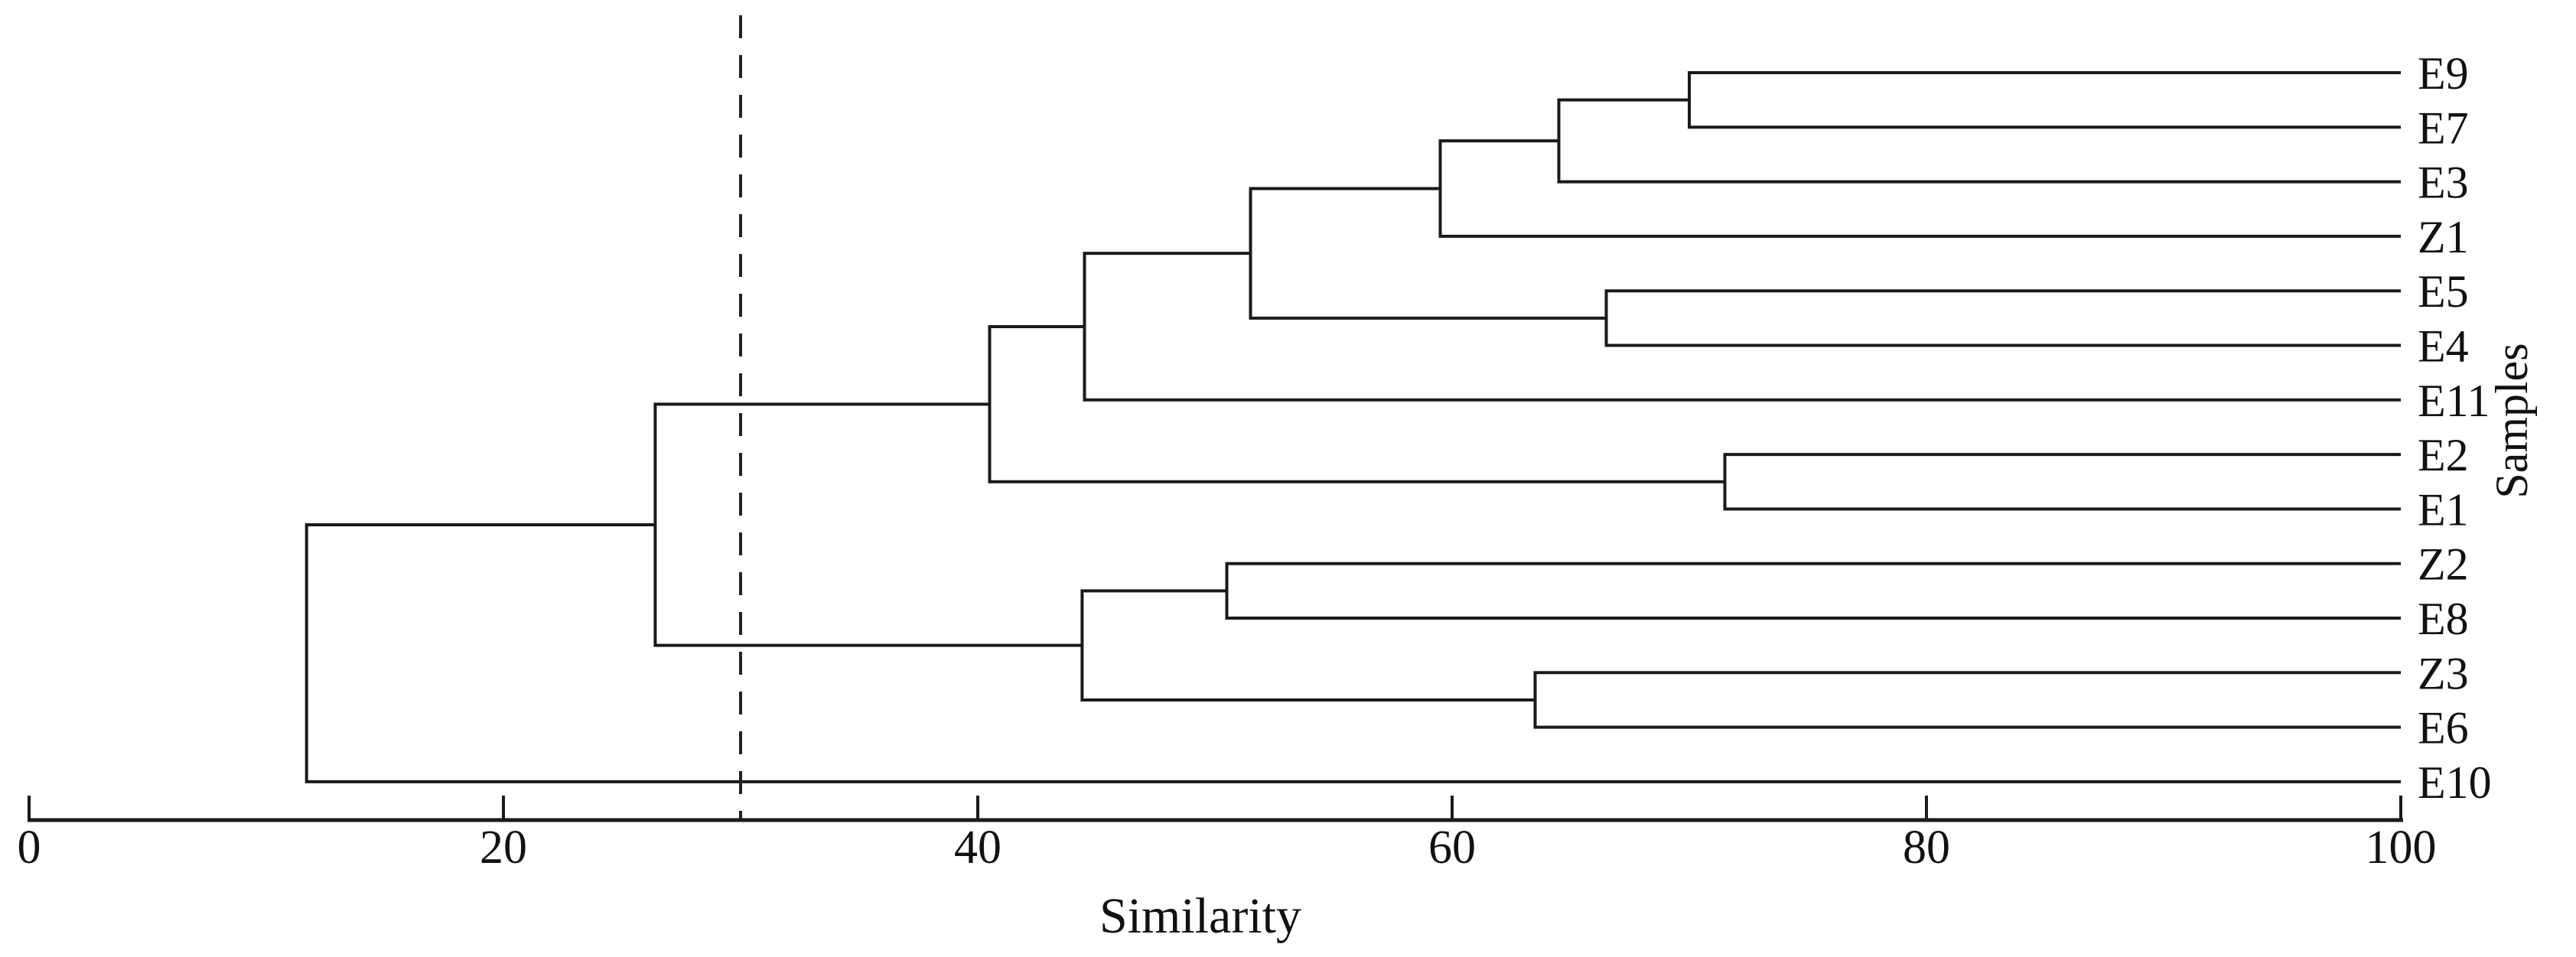  What do you see at coordinates (30, 848) in the screenshot?
I see `x-tick-label-0: 0` at bounding box center [30, 848].